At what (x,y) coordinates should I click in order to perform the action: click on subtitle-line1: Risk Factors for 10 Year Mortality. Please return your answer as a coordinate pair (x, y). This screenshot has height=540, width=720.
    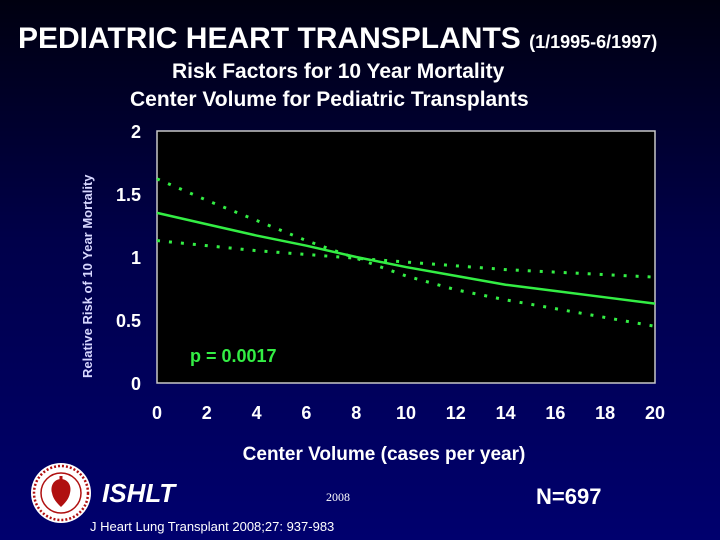
    Looking at the image, I should click on (338, 71).